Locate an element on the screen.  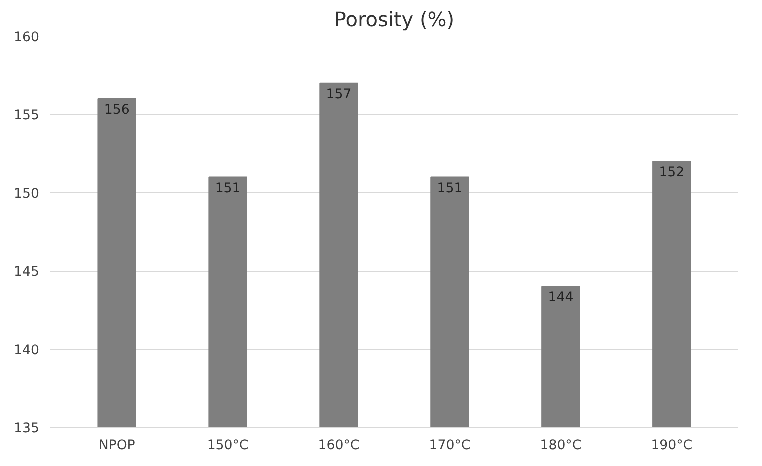
y-tick-label: 140 is located at coordinates (27, 350).